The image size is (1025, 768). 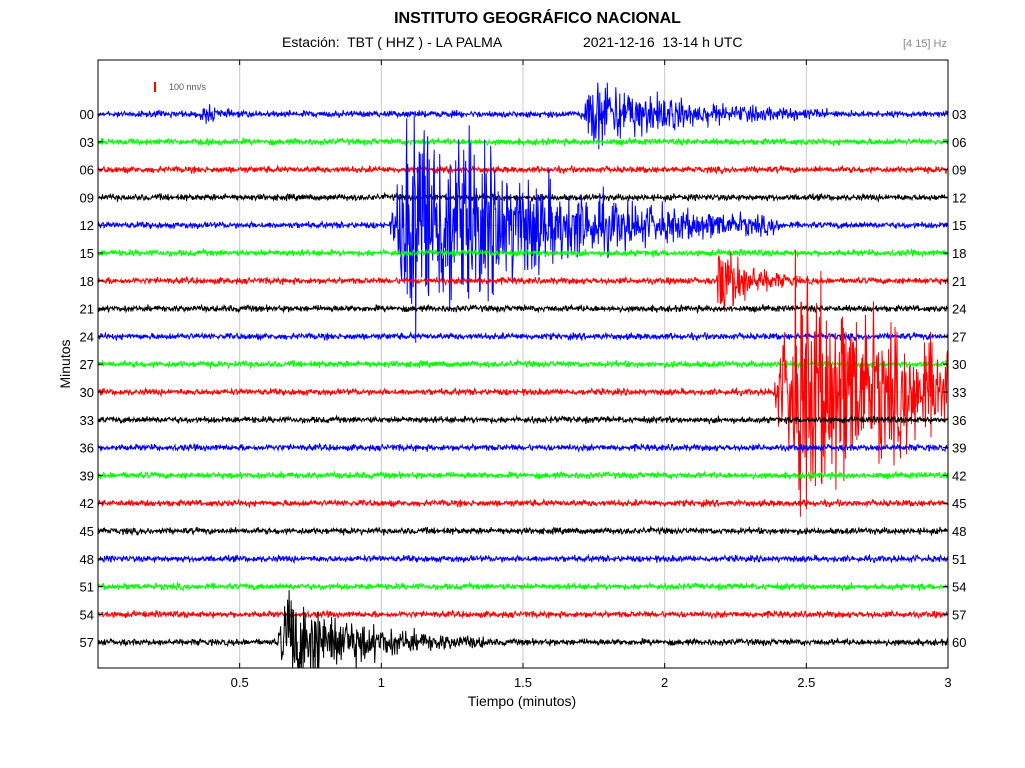 What do you see at coordinates (959, 336) in the screenshot?
I see `y-tick-label-right: 27` at bounding box center [959, 336].